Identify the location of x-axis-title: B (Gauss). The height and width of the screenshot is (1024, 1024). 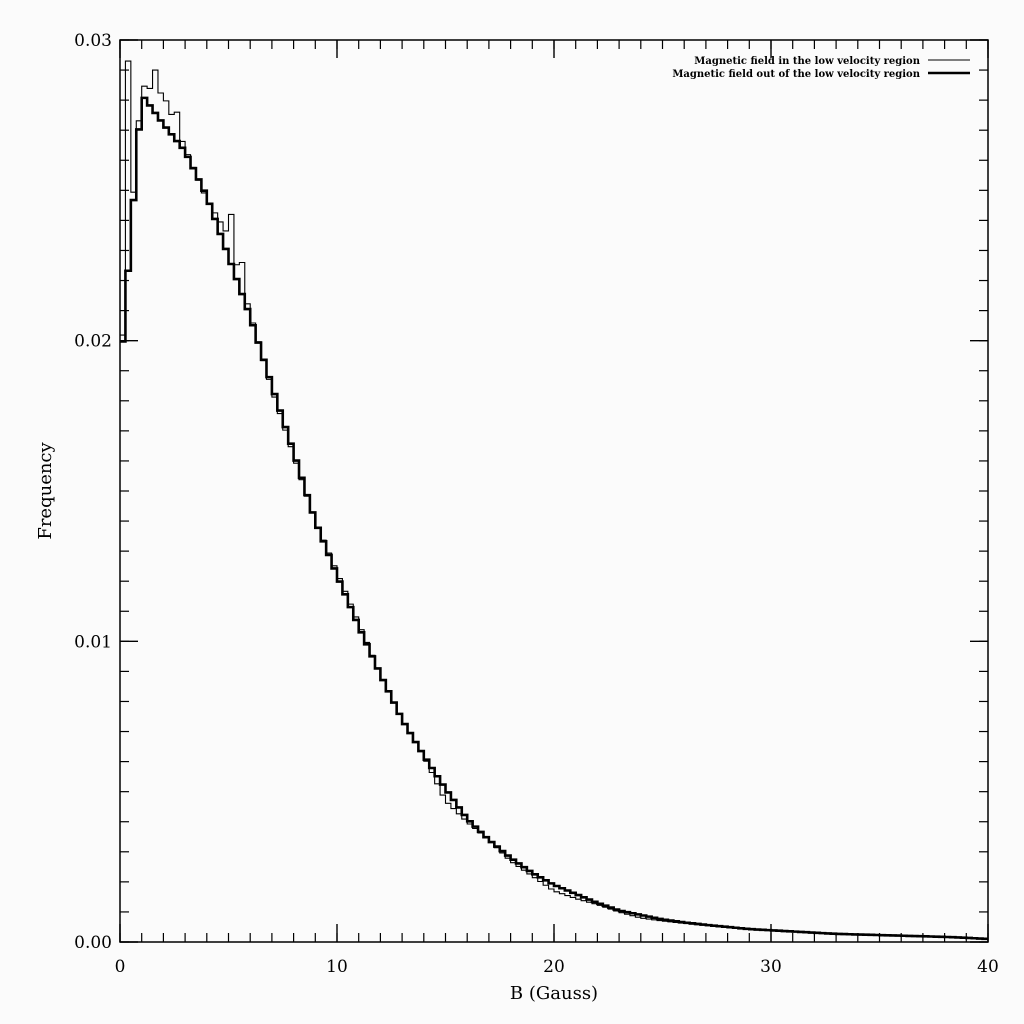
(554, 993).